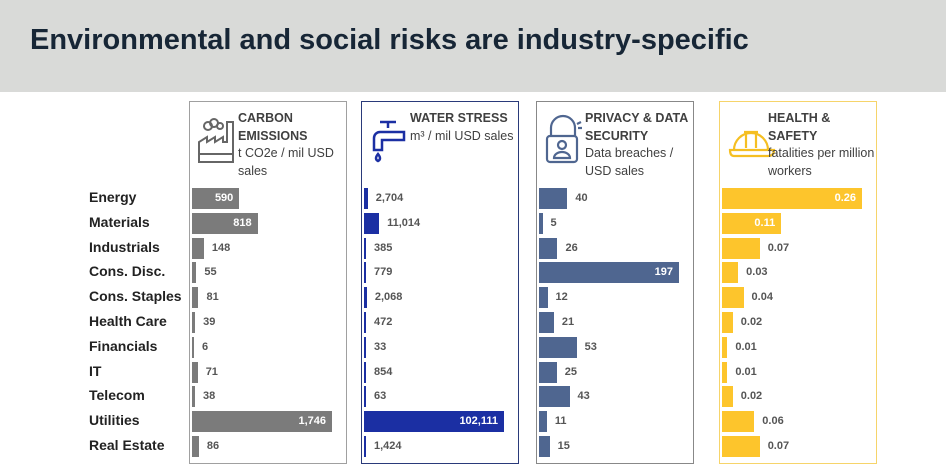  I want to click on faucet-icon, so click(388, 139).